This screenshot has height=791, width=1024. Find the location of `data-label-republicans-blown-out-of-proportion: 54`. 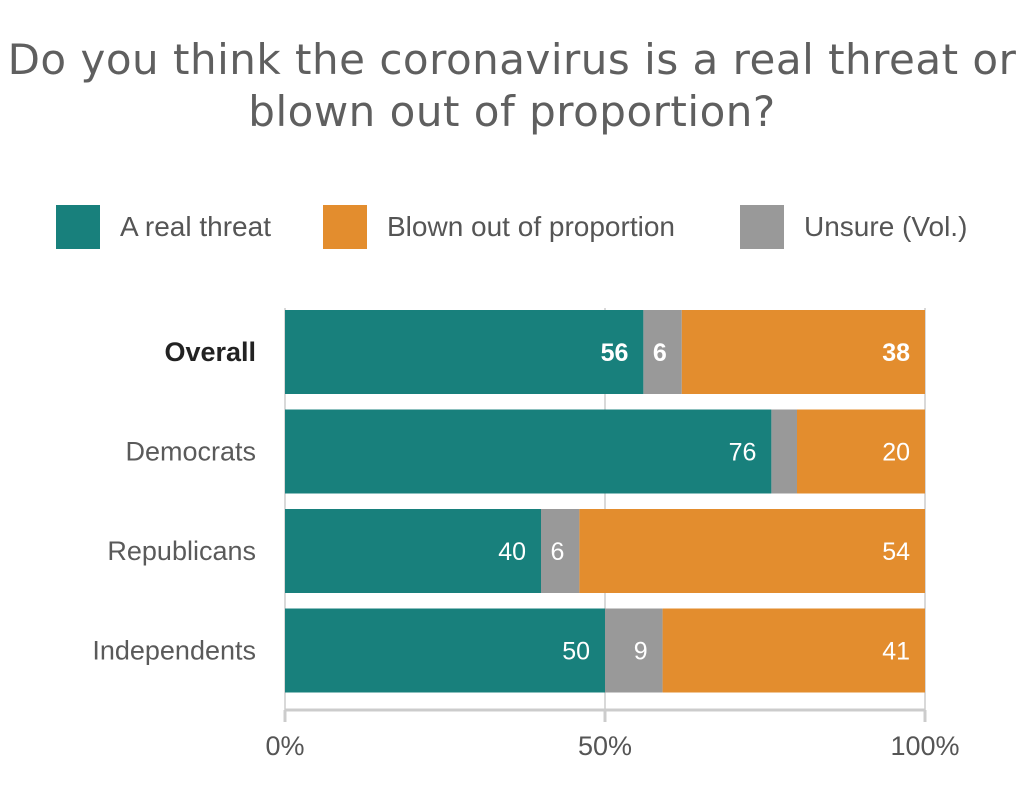

data-label-republicans-blown-out-of-proportion: 54 is located at coordinates (896, 552).